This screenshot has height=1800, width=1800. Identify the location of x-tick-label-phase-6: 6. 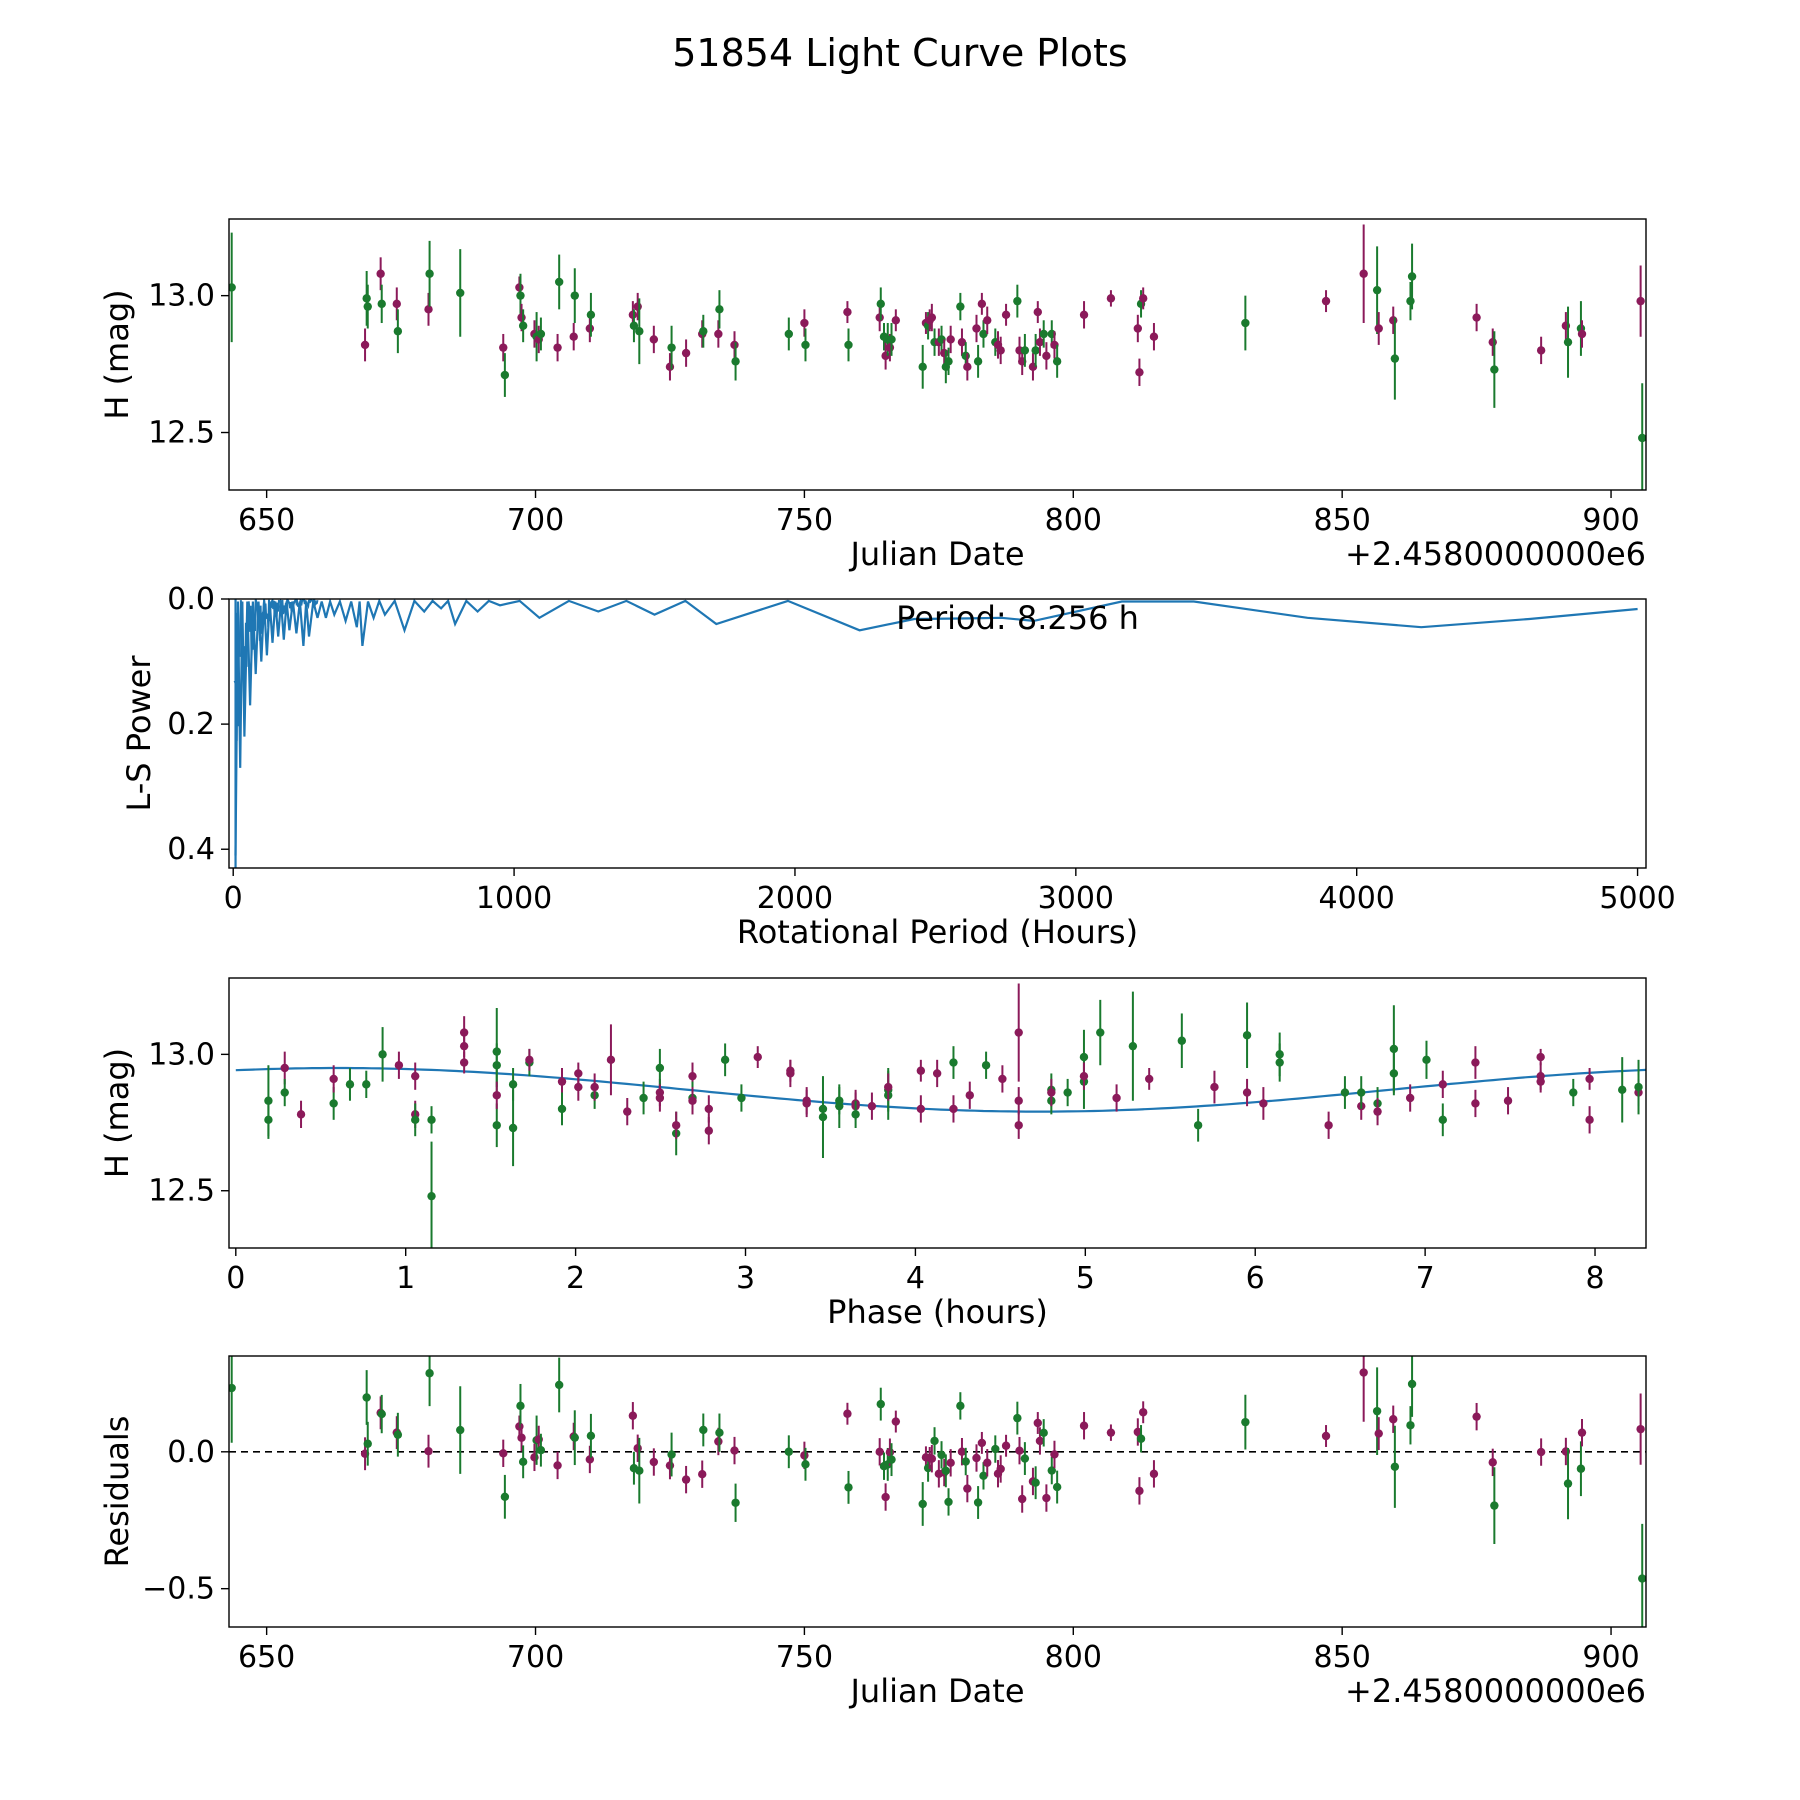
(1255, 1278).